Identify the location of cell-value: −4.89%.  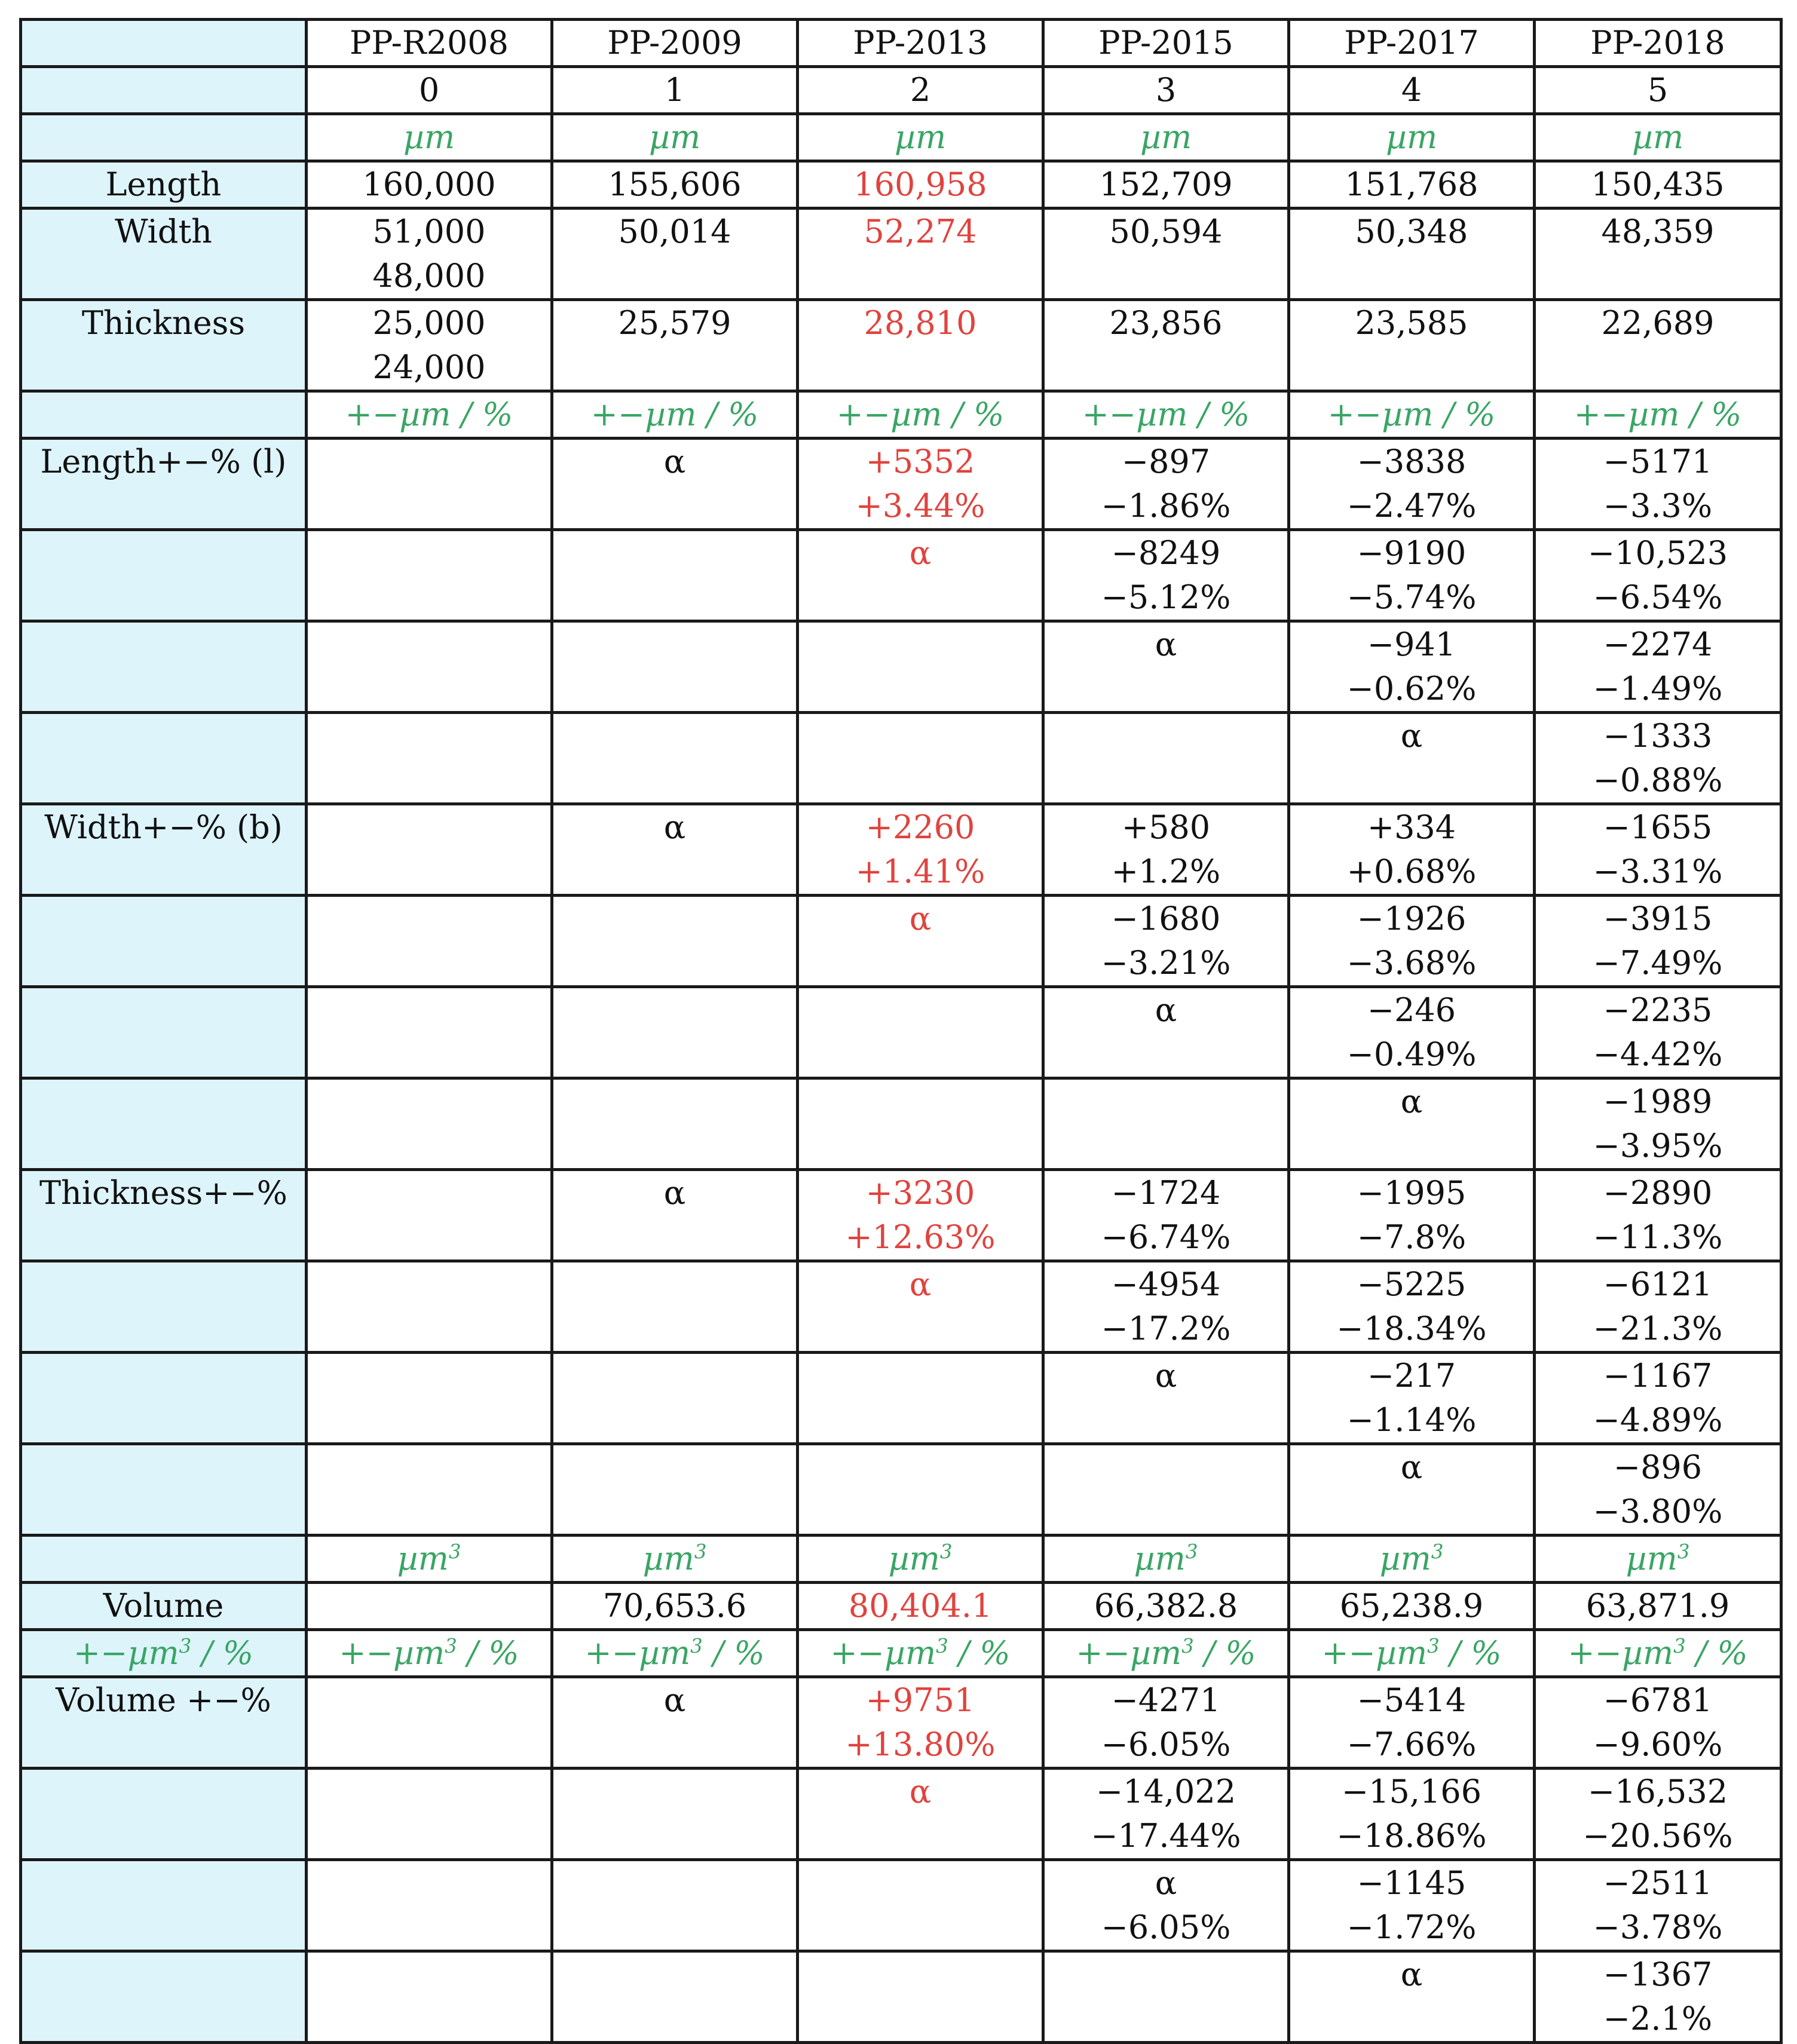
(1658, 1420).